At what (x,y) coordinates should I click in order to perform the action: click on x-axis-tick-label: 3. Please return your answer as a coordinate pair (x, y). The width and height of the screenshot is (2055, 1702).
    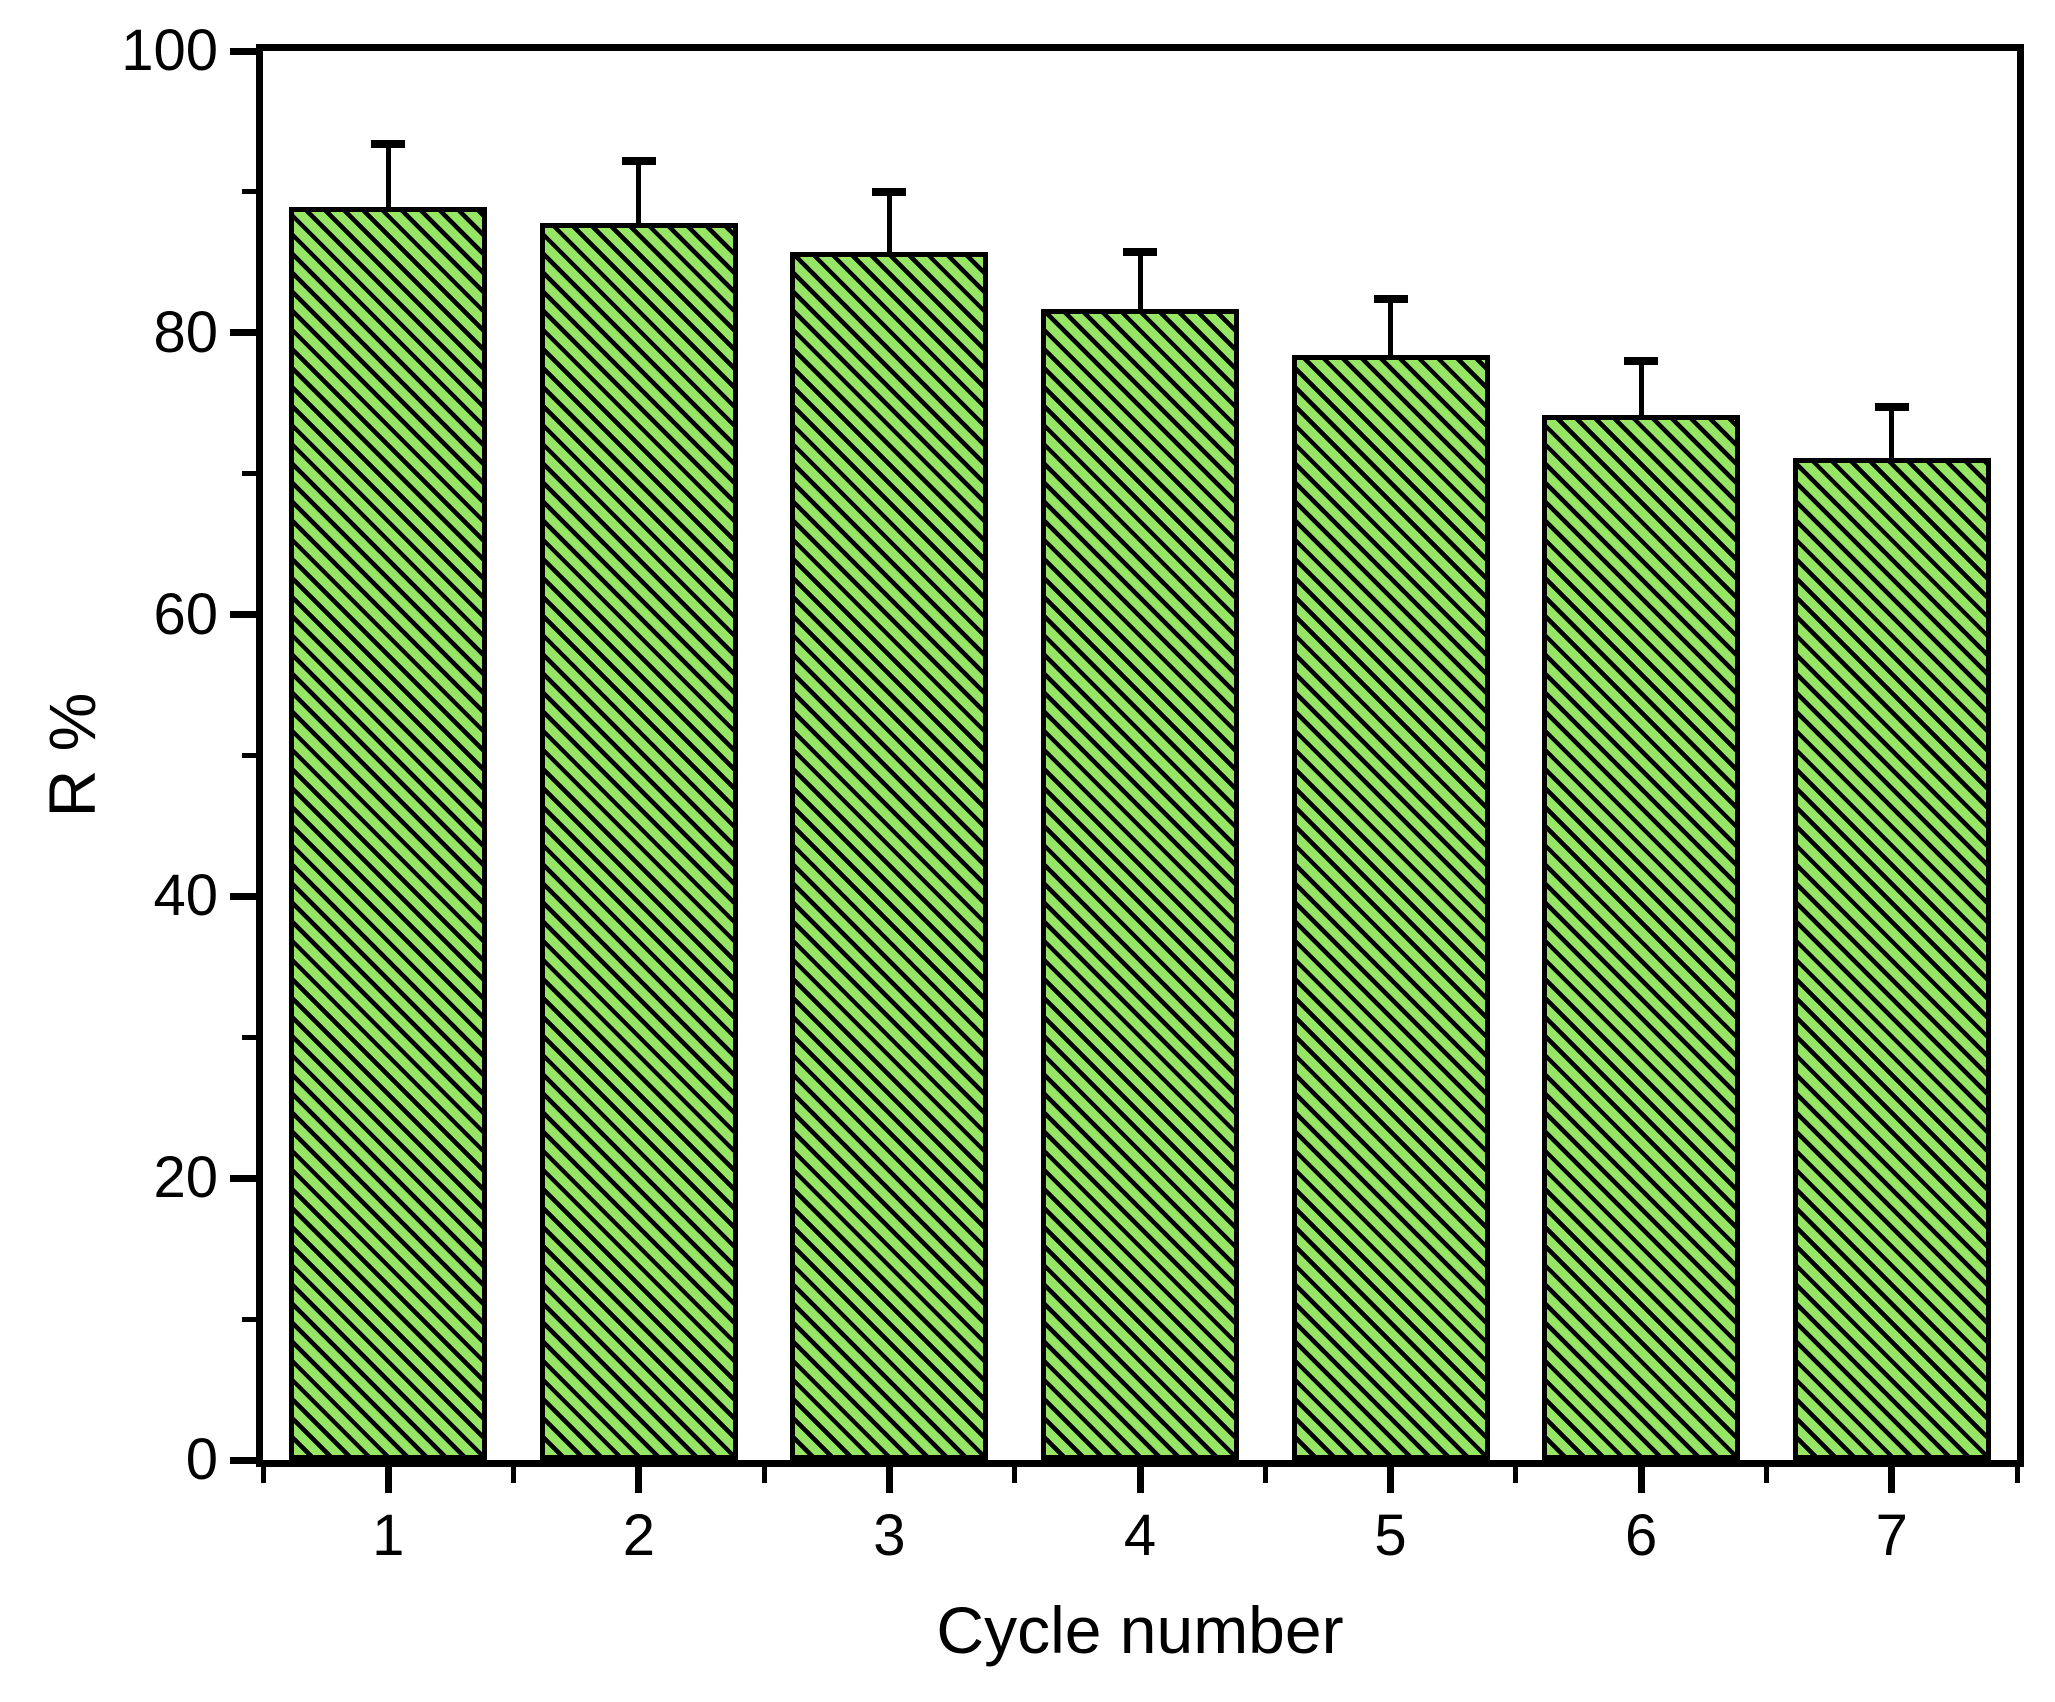
    Looking at the image, I should click on (889, 1535).